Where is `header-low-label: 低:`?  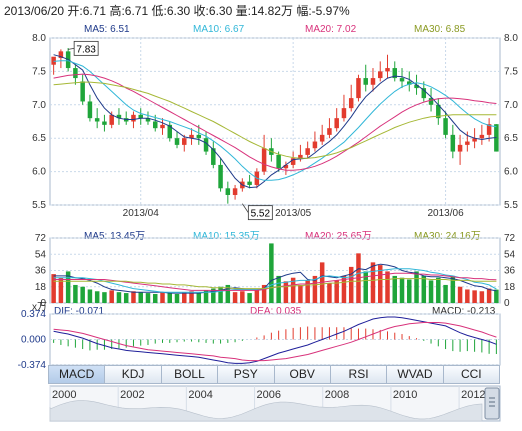
header-low-label: 低: is located at coordinates (159, 11).